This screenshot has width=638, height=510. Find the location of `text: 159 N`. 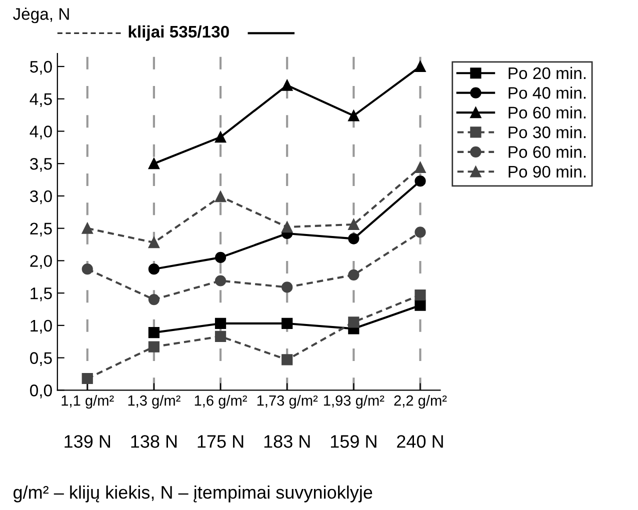

text: 159 N is located at coordinates (353, 441).